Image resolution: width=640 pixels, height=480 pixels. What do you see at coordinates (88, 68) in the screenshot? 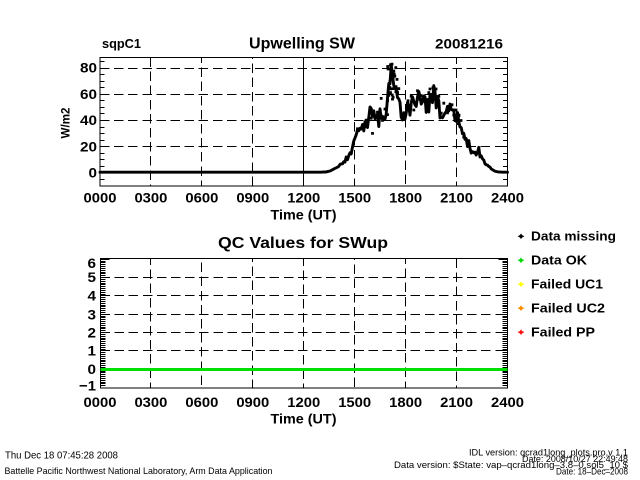
I see `svg-text: 80` at bounding box center [88, 68].